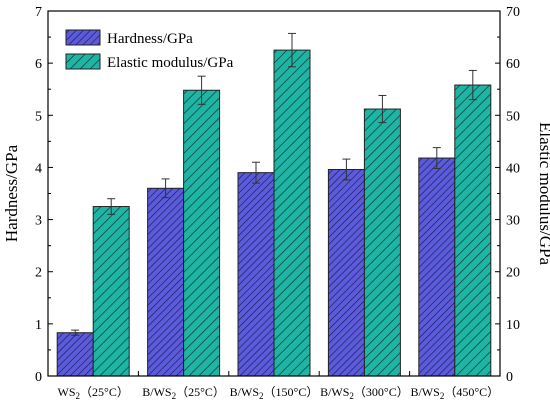 Image resolution: width=550 pixels, height=405 pixels. What do you see at coordinates (38, 116) in the screenshot?
I see `y-left-tick-label: 5` at bounding box center [38, 116].